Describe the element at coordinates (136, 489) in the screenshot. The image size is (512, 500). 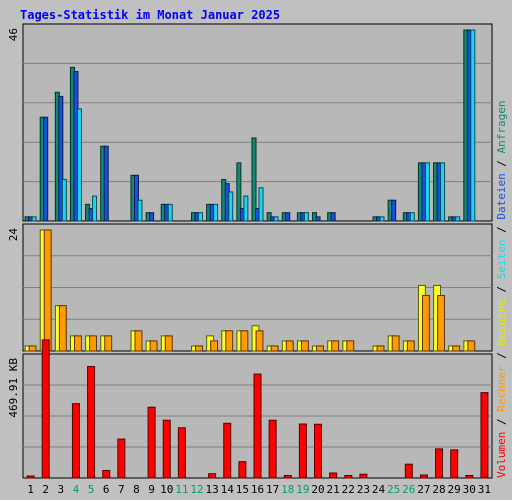
I see `x-tick-label: 8` at that location.